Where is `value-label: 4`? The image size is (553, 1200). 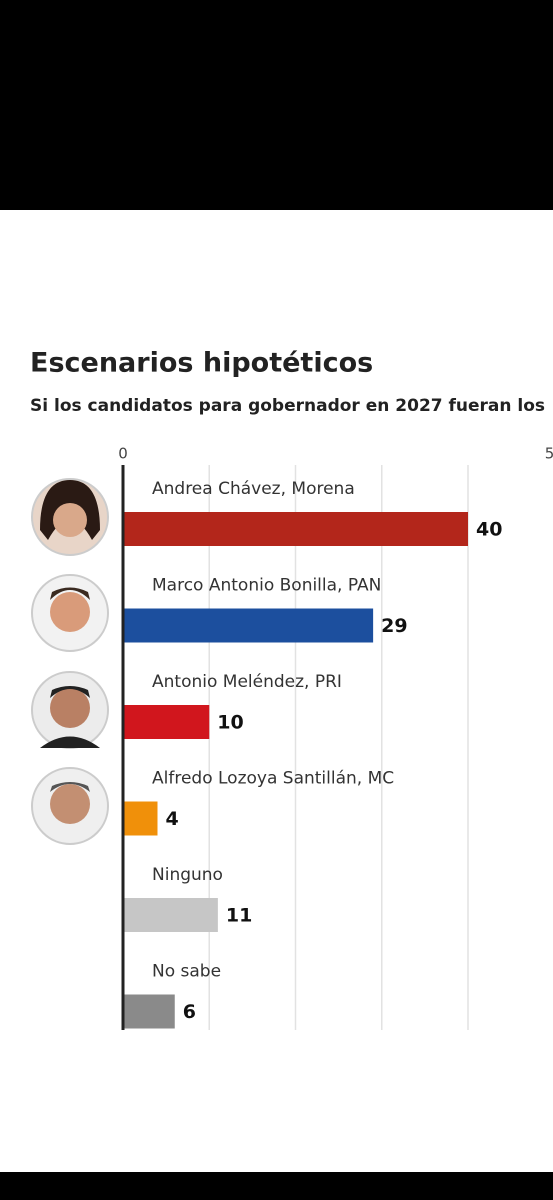
value-label: 4 is located at coordinates (172, 819).